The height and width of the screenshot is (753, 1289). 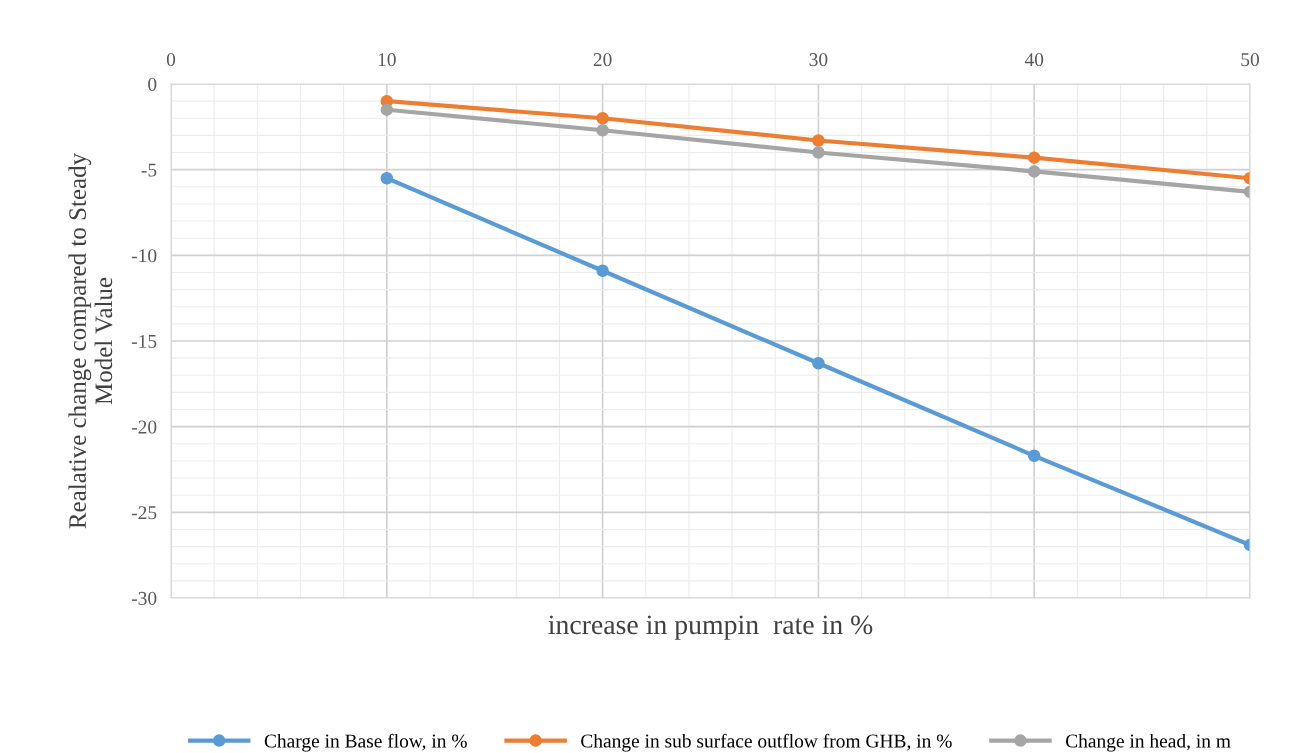 What do you see at coordinates (1034, 60) in the screenshot?
I see `x-tick-label: 40` at bounding box center [1034, 60].